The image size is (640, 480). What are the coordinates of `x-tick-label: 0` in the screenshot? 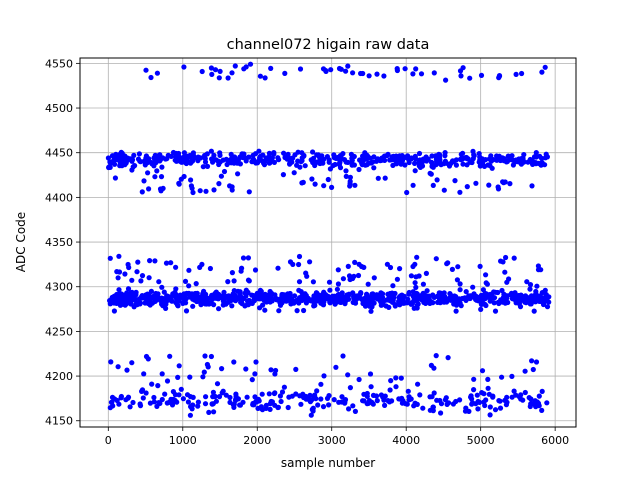 It's located at (108, 440).